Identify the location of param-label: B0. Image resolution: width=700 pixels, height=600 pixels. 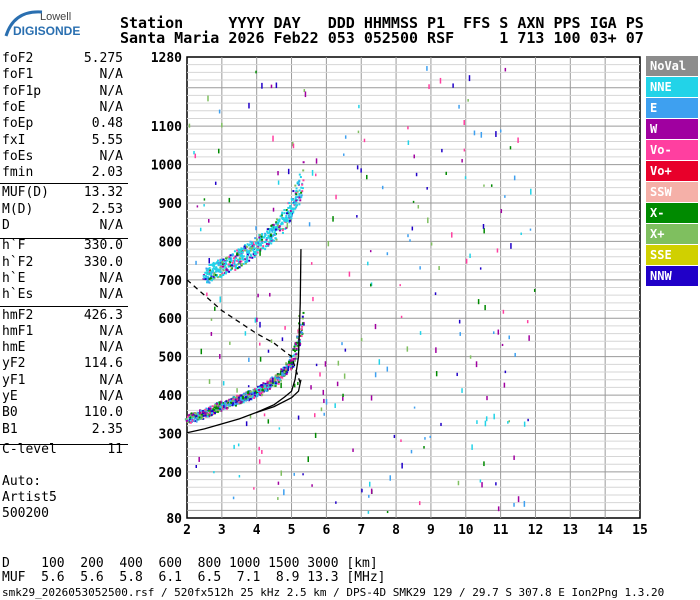
(10, 413).